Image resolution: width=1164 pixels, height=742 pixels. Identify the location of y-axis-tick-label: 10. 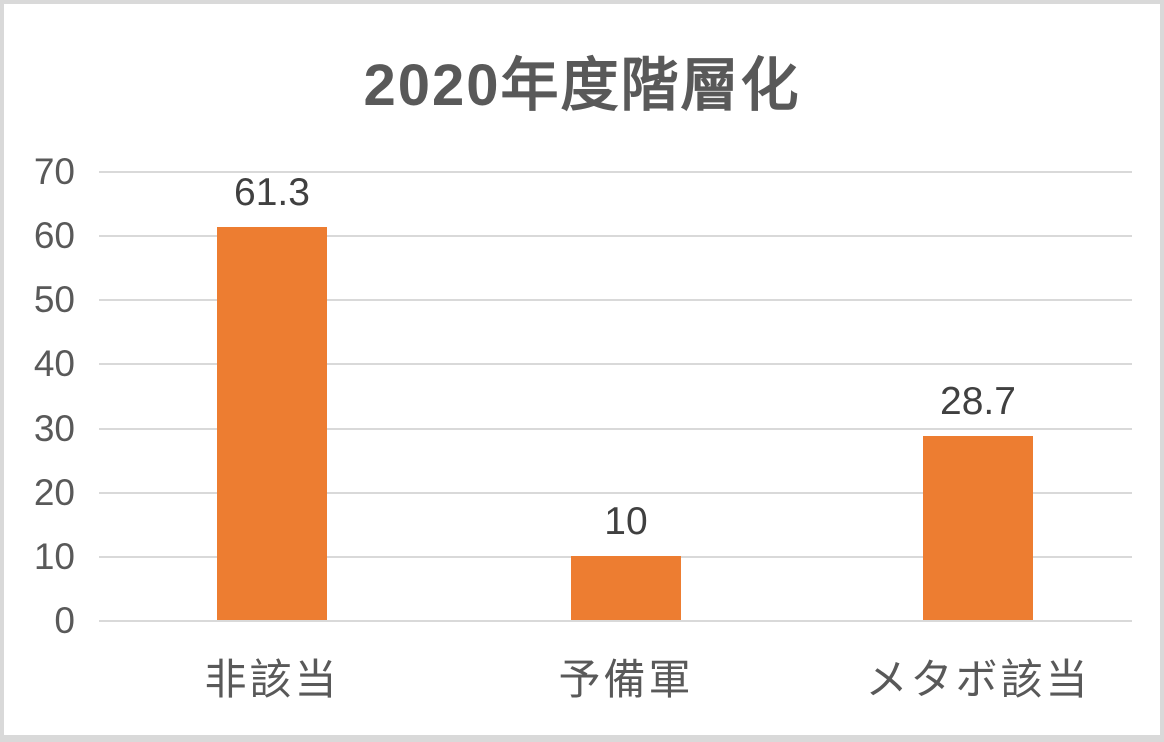
(54, 556).